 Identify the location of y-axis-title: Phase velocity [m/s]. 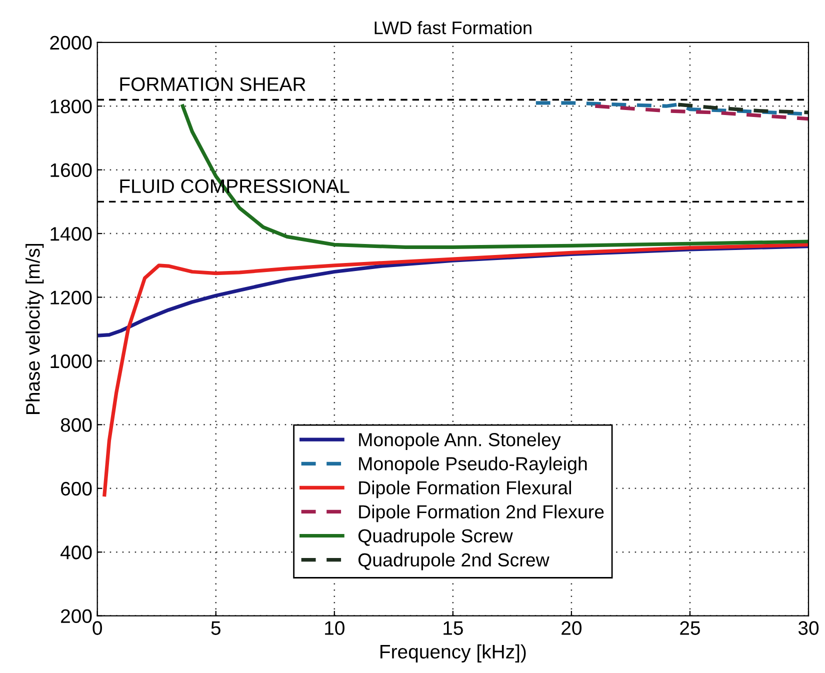
(35, 329).